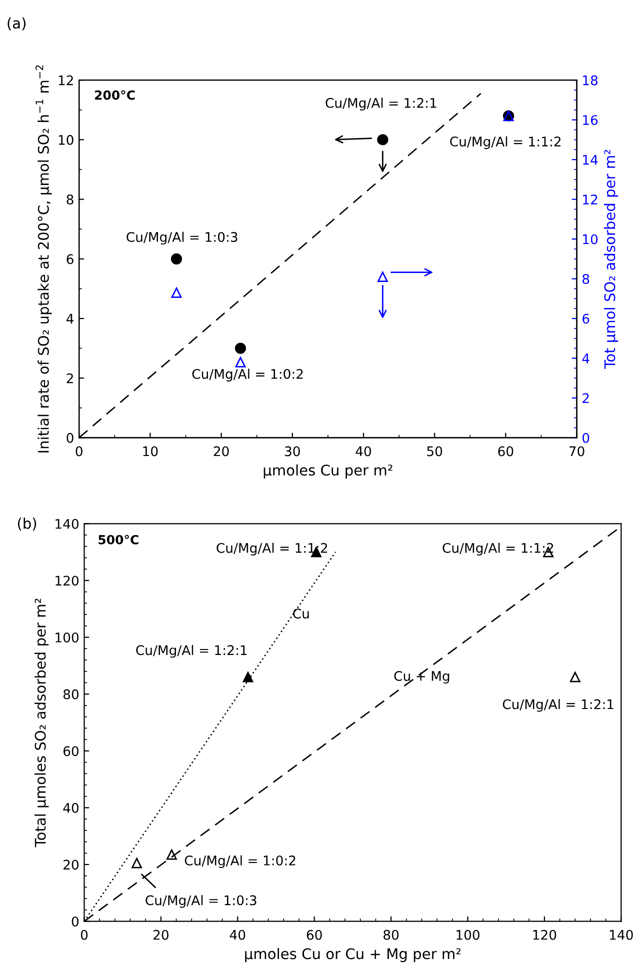 The height and width of the screenshot is (977, 643). I want to click on x-axis-title: µmoles Cu per m², so click(328, 471).